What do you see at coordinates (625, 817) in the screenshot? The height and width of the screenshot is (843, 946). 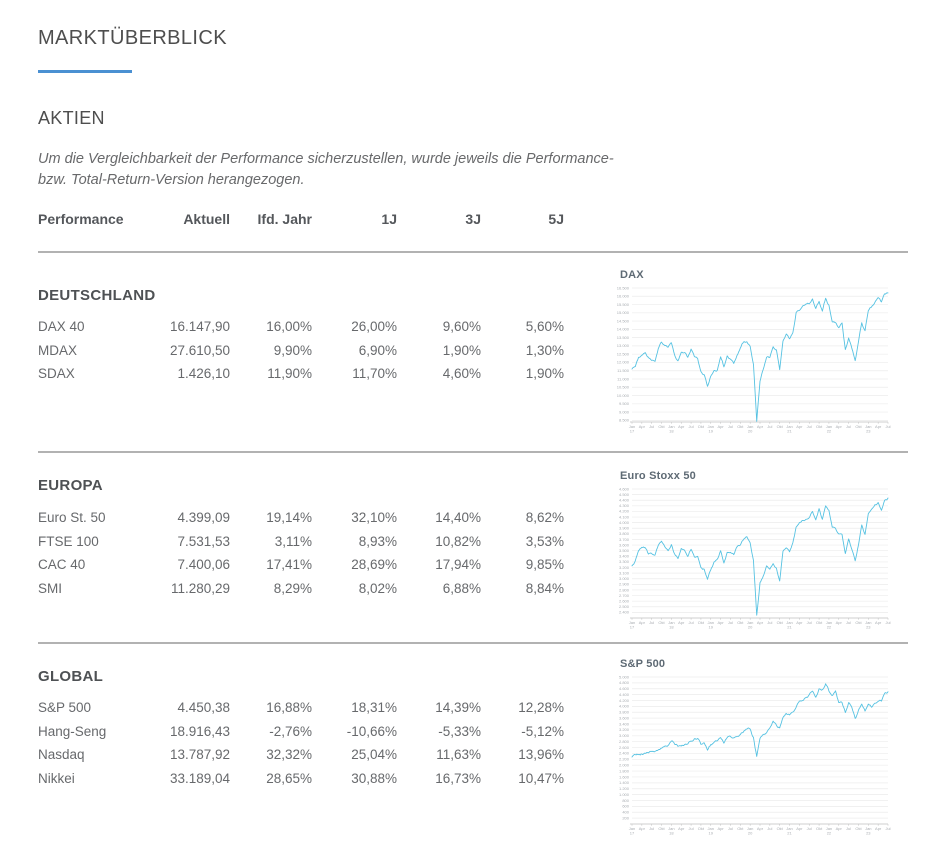 I see `y-tick-label: 200` at bounding box center [625, 817].